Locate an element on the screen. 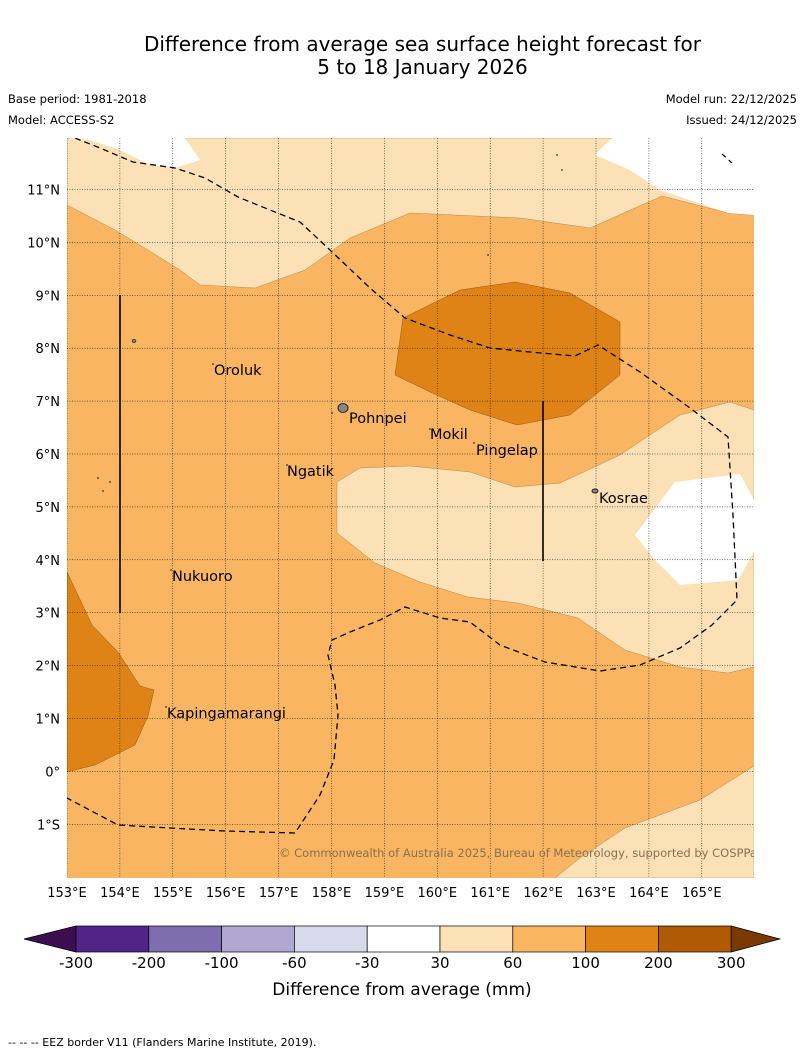  longitude-tick-label: 157°E is located at coordinates (279, 893).